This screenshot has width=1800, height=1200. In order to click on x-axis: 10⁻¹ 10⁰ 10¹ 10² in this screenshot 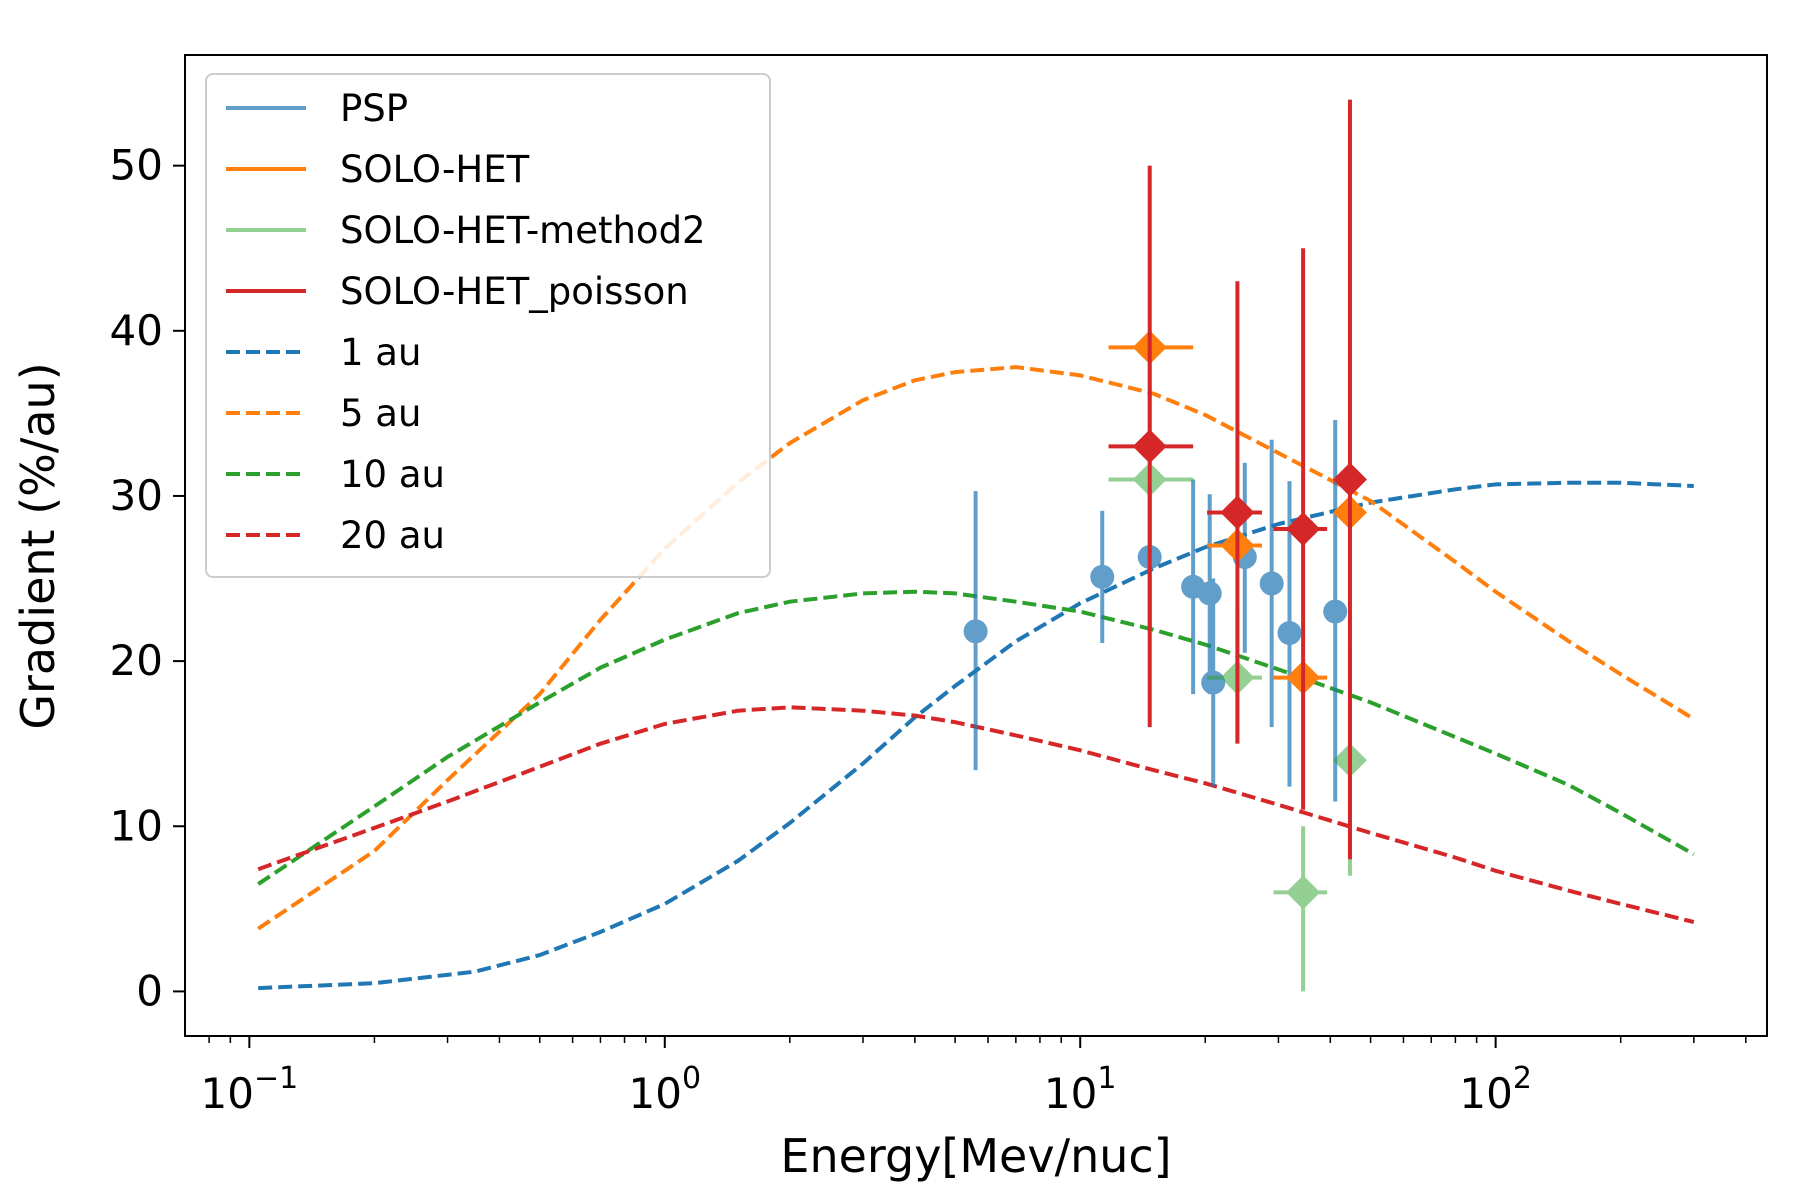, I will do `click(974, 1077)`.